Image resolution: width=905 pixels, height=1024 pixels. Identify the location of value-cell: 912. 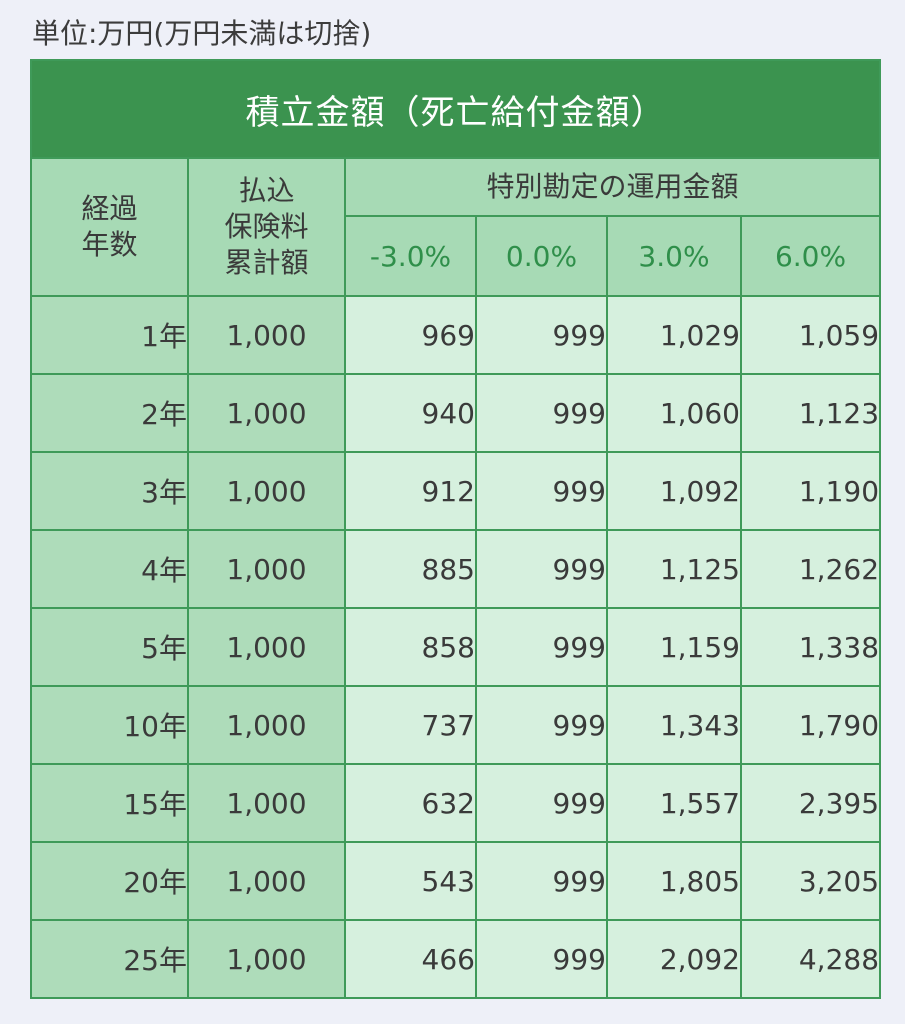
(410, 491).